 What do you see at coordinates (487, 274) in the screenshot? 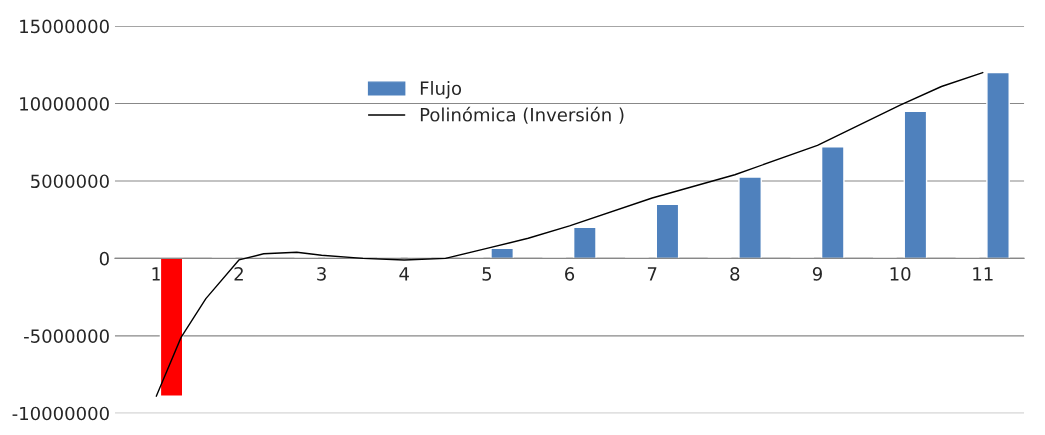
I see `x-tick-label: 5` at bounding box center [487, 274].